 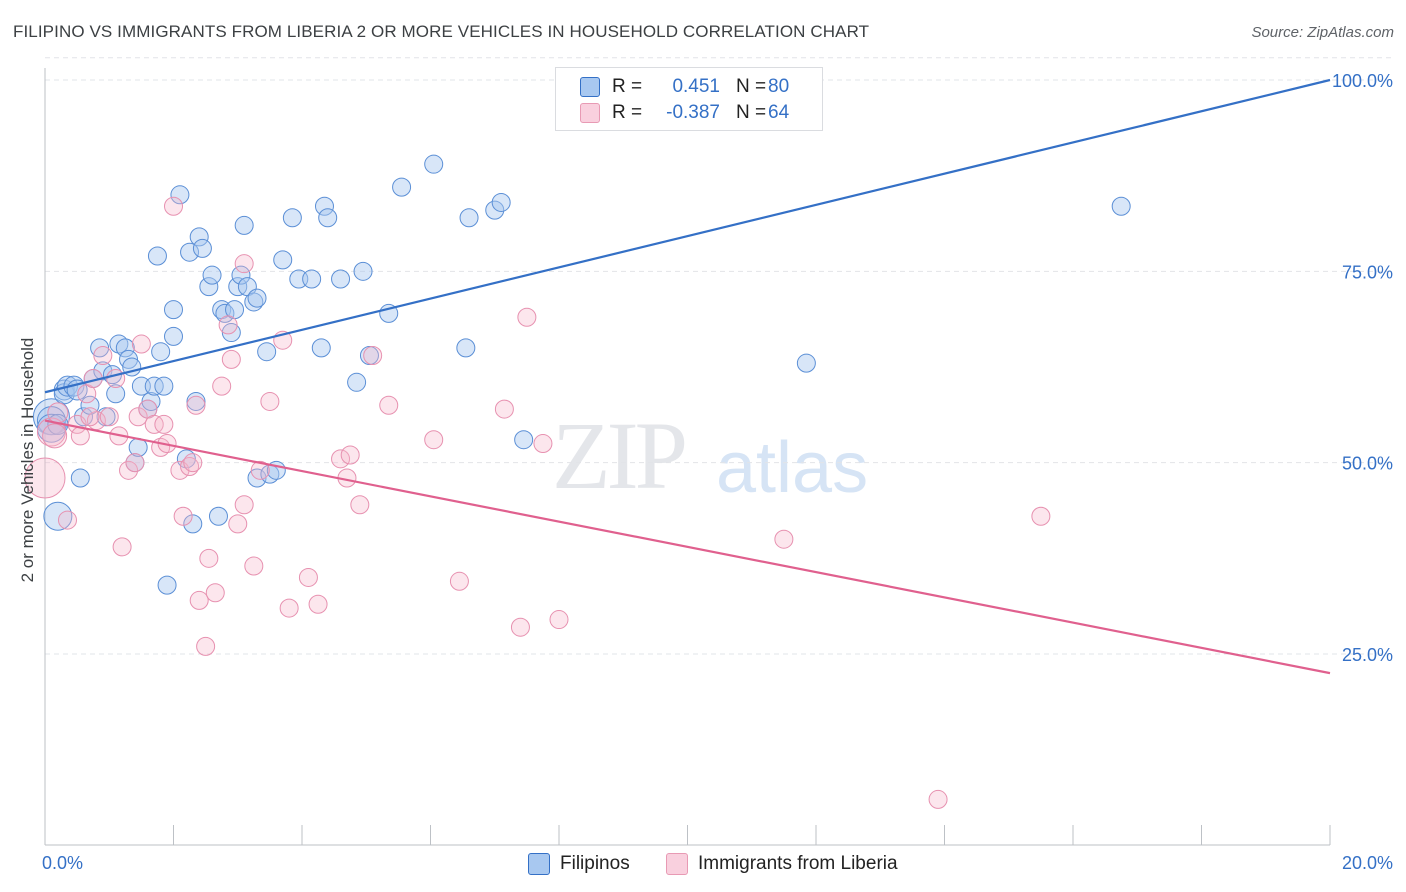 What do you see at coordinates (627, 86) in the screenshot?
I see `r-label: R =` at bounding box center [627, 86].